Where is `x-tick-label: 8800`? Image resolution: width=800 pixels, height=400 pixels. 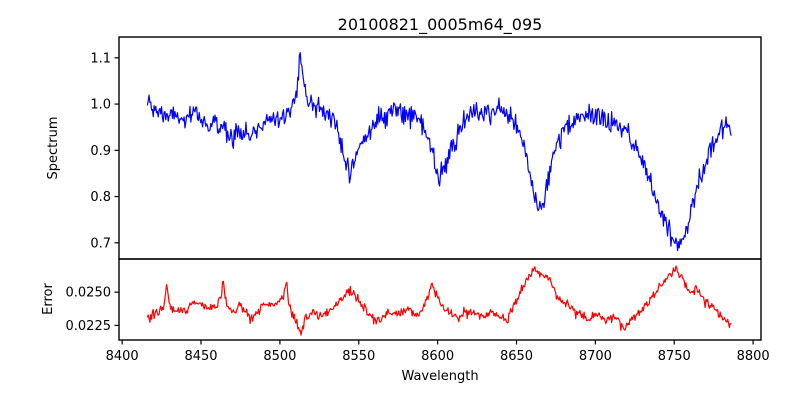 x-tick-label: 8800 is located at coordinates (753, 356).